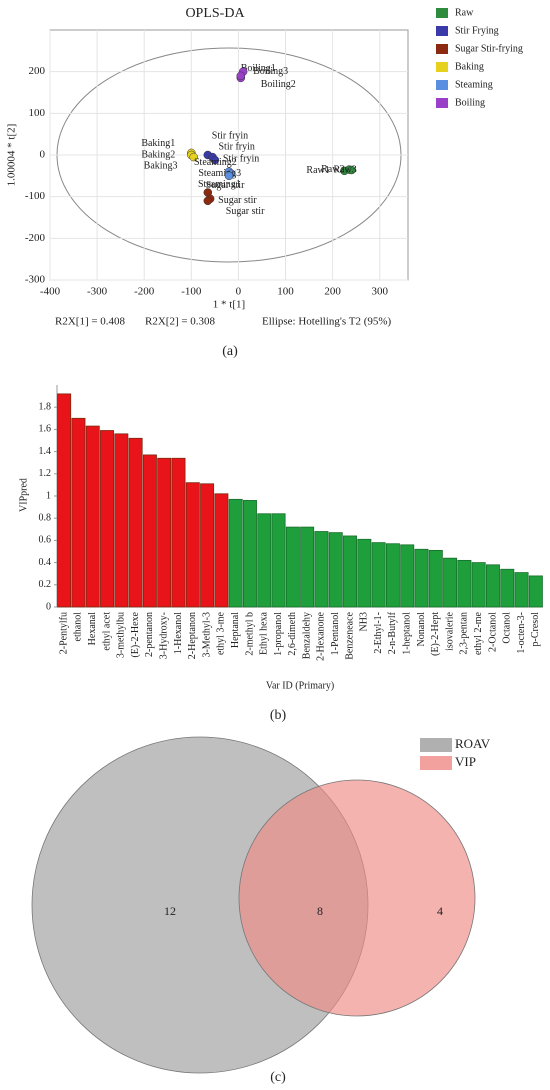  Describe the element at coordinates (206, 635) in the screenshot. I see `x-tick-label: 3-Methyl-3` at that location.